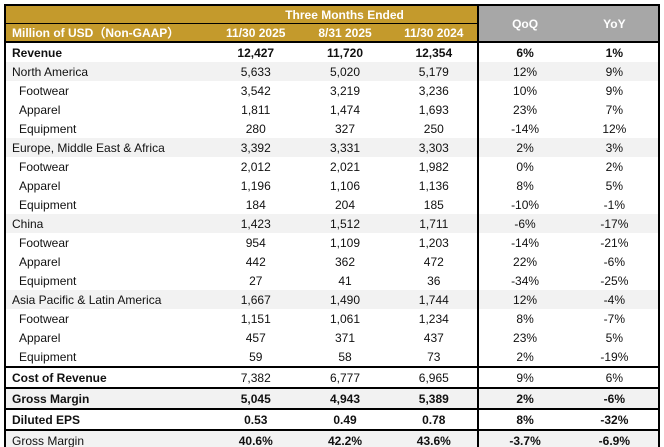 The image size is (664, 447). What do you see at coordinates (345, 204) in the screenshot?
I see `value-period-2: 204` at bounding box center [345, 204].